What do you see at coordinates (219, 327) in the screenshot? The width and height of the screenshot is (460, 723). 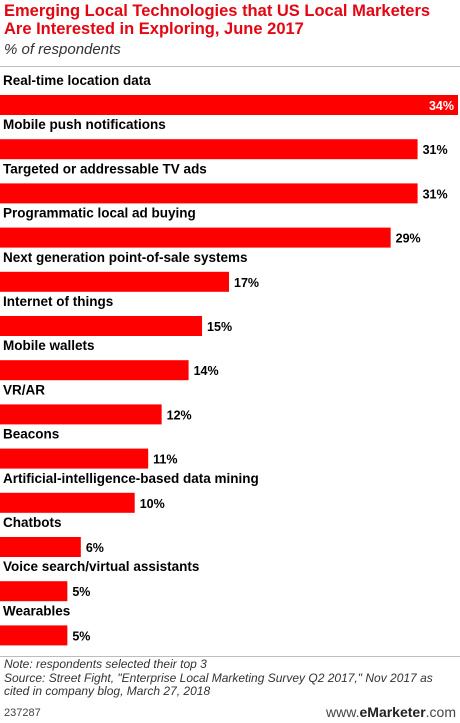 I see `value-label: 15%` at bounding box center [219, 327].